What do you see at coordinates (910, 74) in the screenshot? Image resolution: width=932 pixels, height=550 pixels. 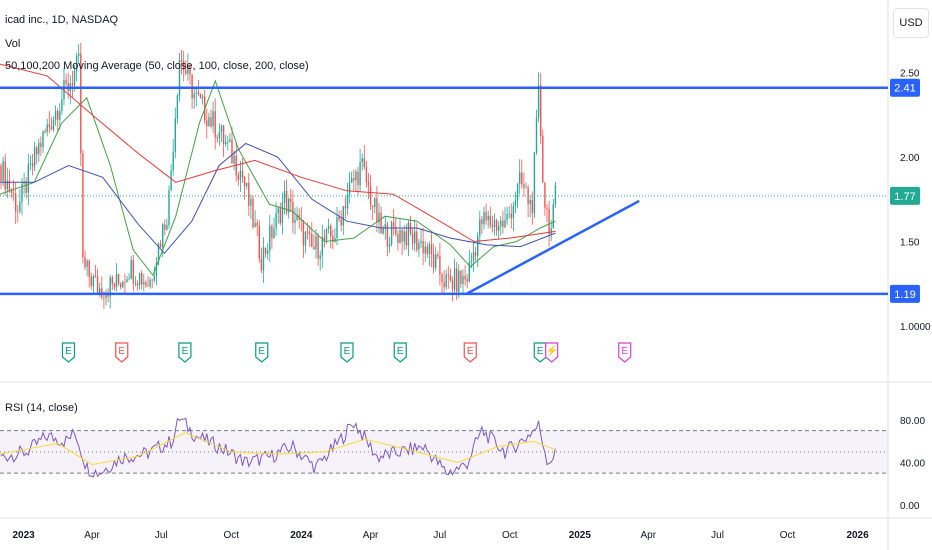 I see `price-tick-label: 2.50` at bounding box center [910, 74].